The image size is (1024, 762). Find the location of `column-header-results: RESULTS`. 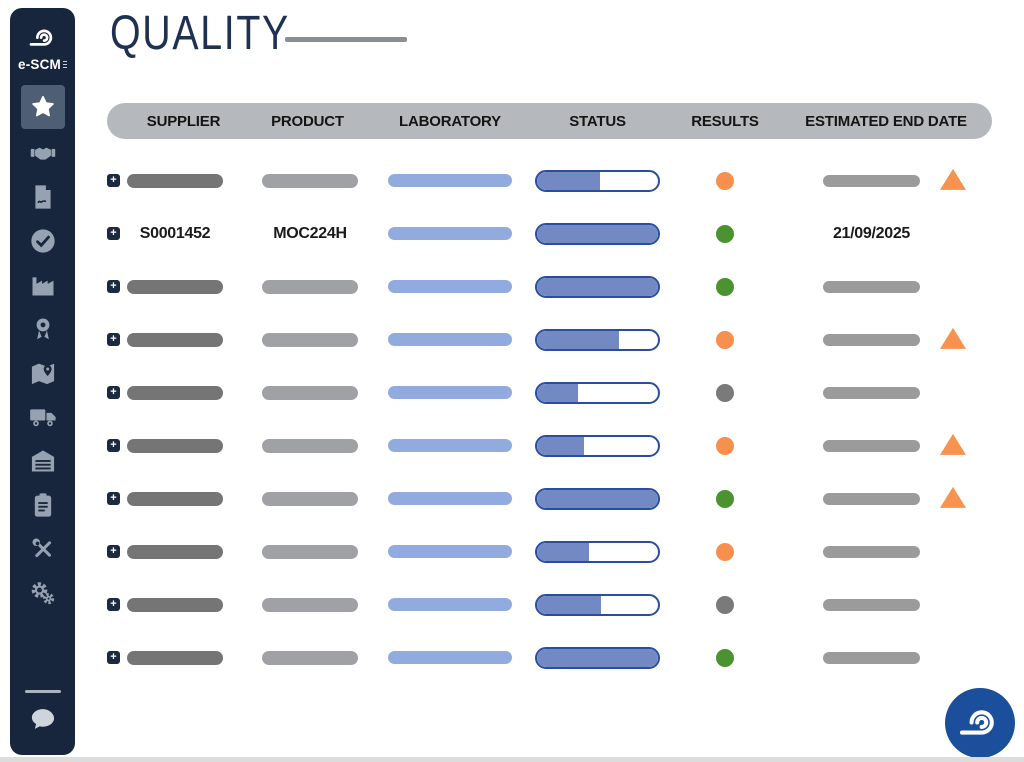

column-header-results: RESULTS is located at coordinates (725, 121).